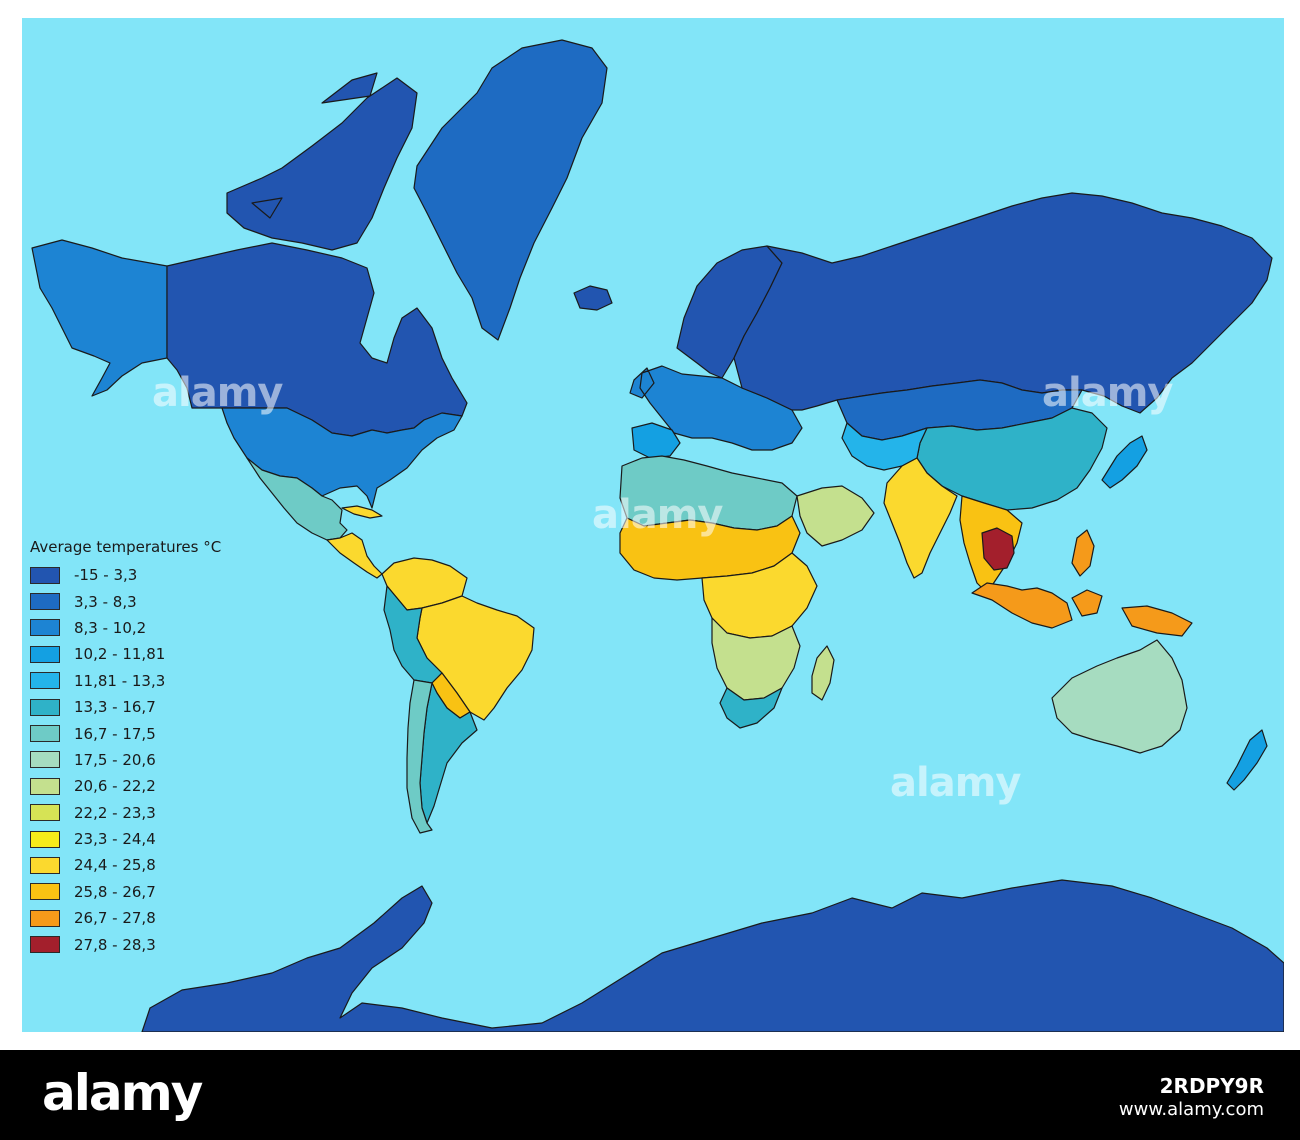  What do you see at coordinates (756, 659) in the screenshot?
I see `region-southern-africa` at bounding box center [756, 659].